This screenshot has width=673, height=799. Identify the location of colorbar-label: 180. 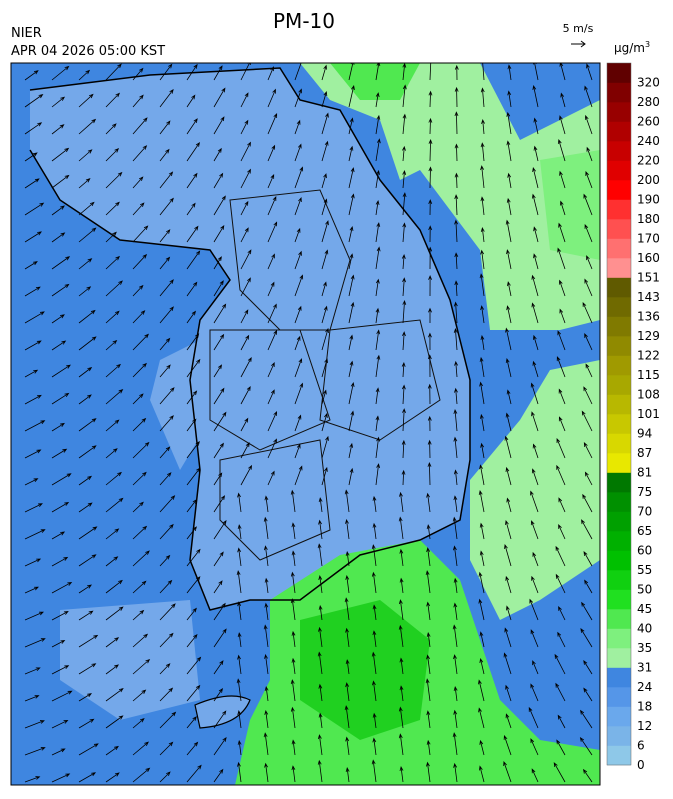
(648, 219).